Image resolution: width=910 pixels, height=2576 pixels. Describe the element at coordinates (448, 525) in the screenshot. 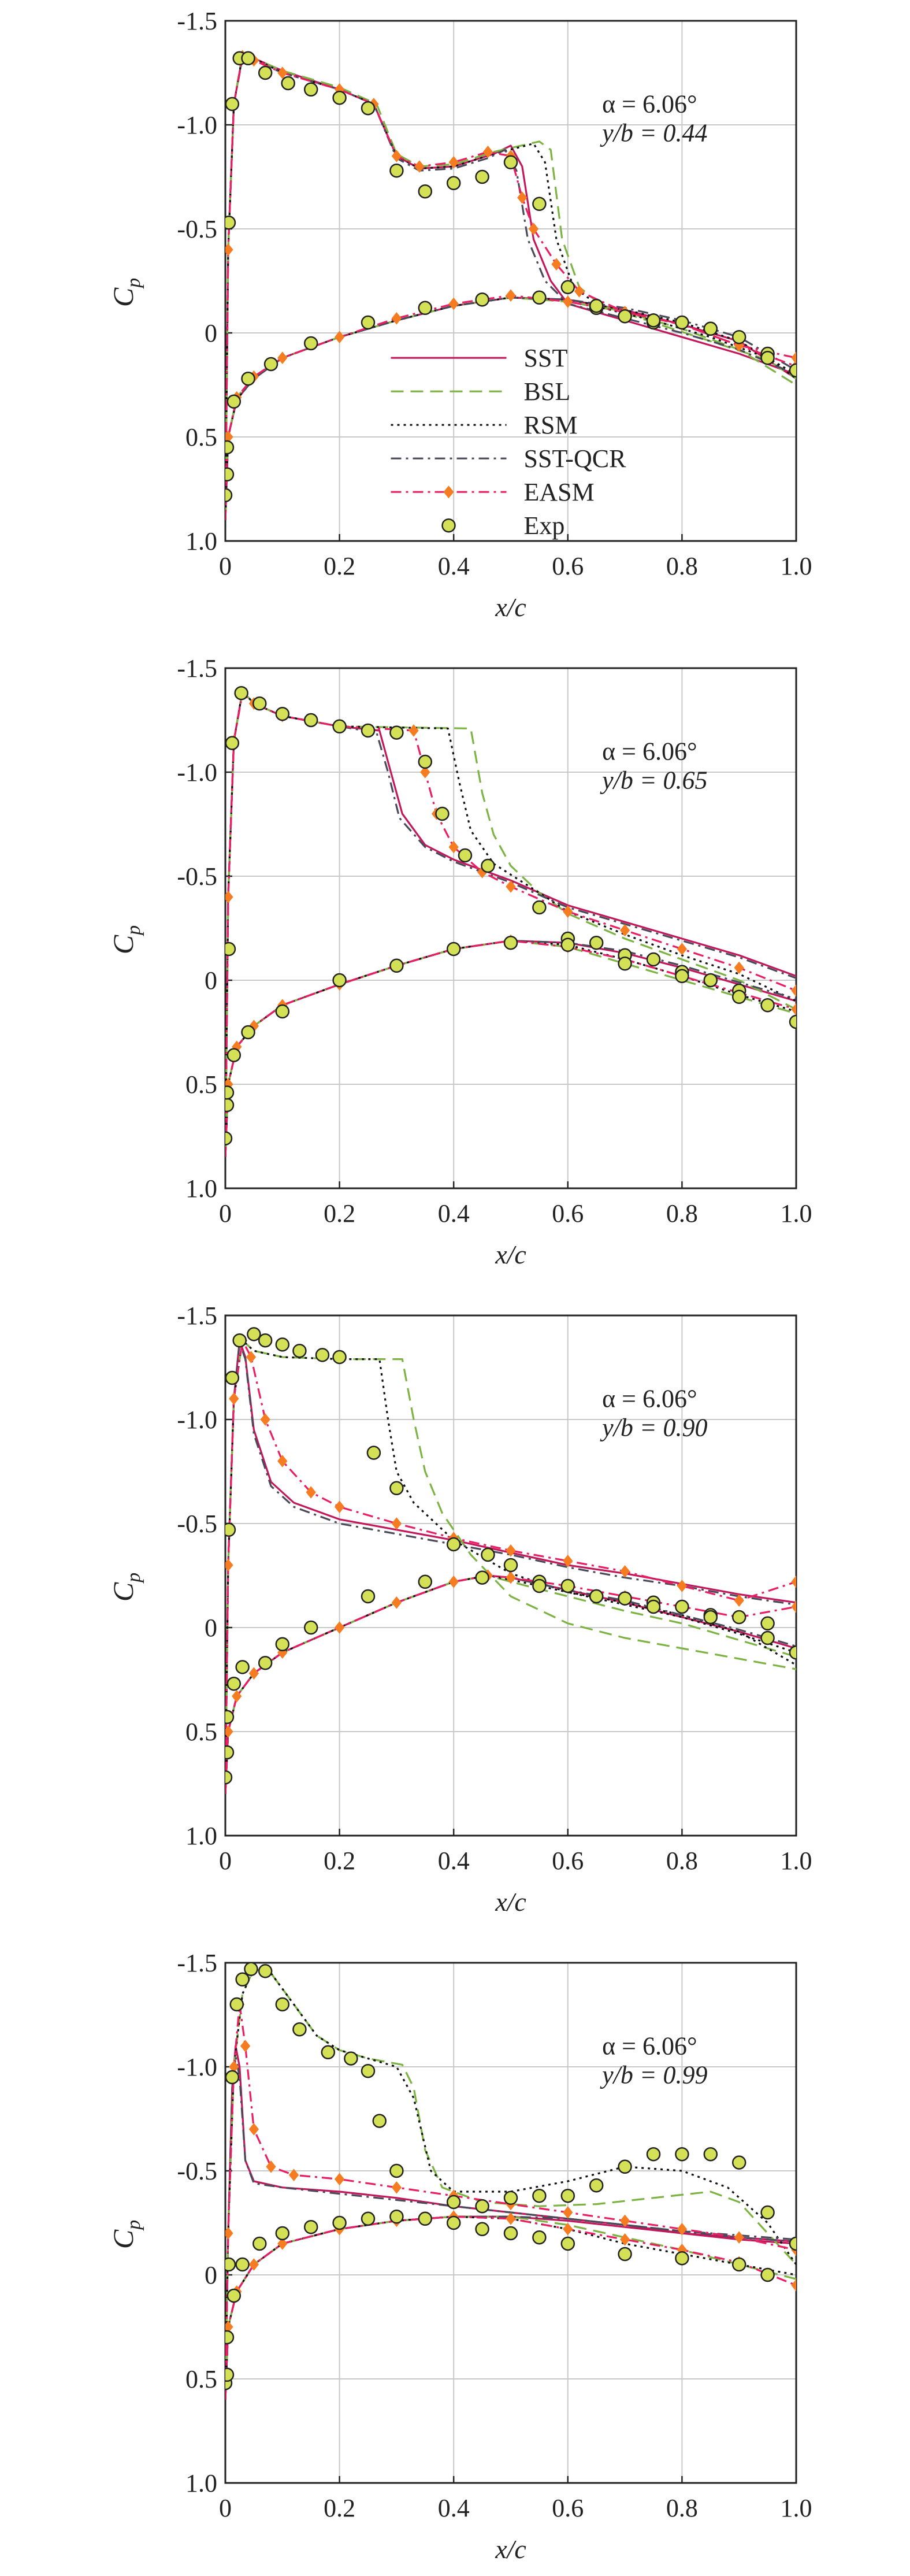

I see `legend-marker` at that location.